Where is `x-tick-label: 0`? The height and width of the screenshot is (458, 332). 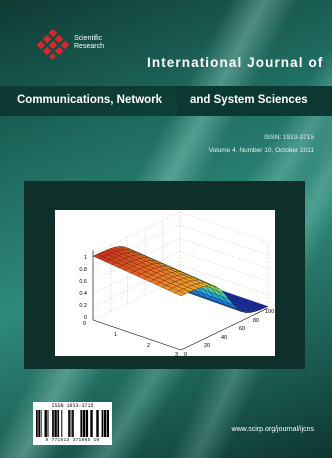
x-tick-label: 0 is located at coordinates (84, 324).